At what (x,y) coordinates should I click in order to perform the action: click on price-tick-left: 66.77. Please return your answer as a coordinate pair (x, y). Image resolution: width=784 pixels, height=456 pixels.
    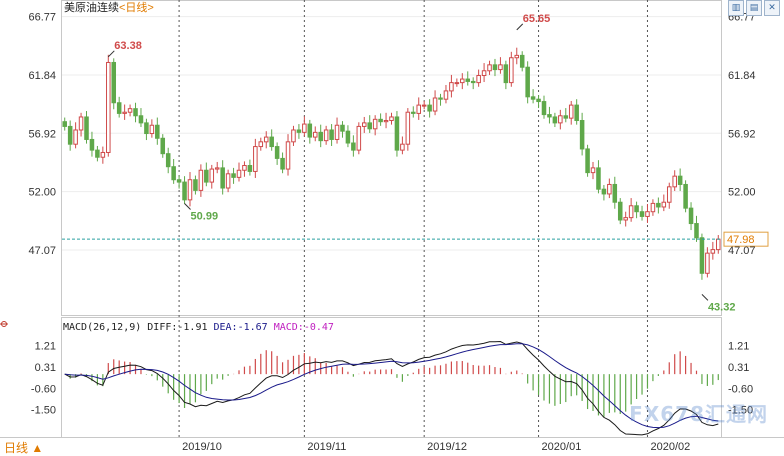
    Looking at the image, I should click on (42, 18).